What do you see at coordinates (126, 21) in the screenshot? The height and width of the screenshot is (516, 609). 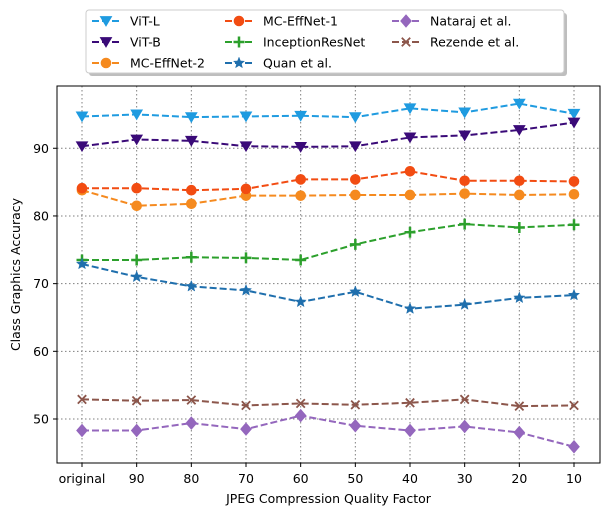 I see `legend-entry-vit-l: ViT-L` at bounding box center [126, 21].